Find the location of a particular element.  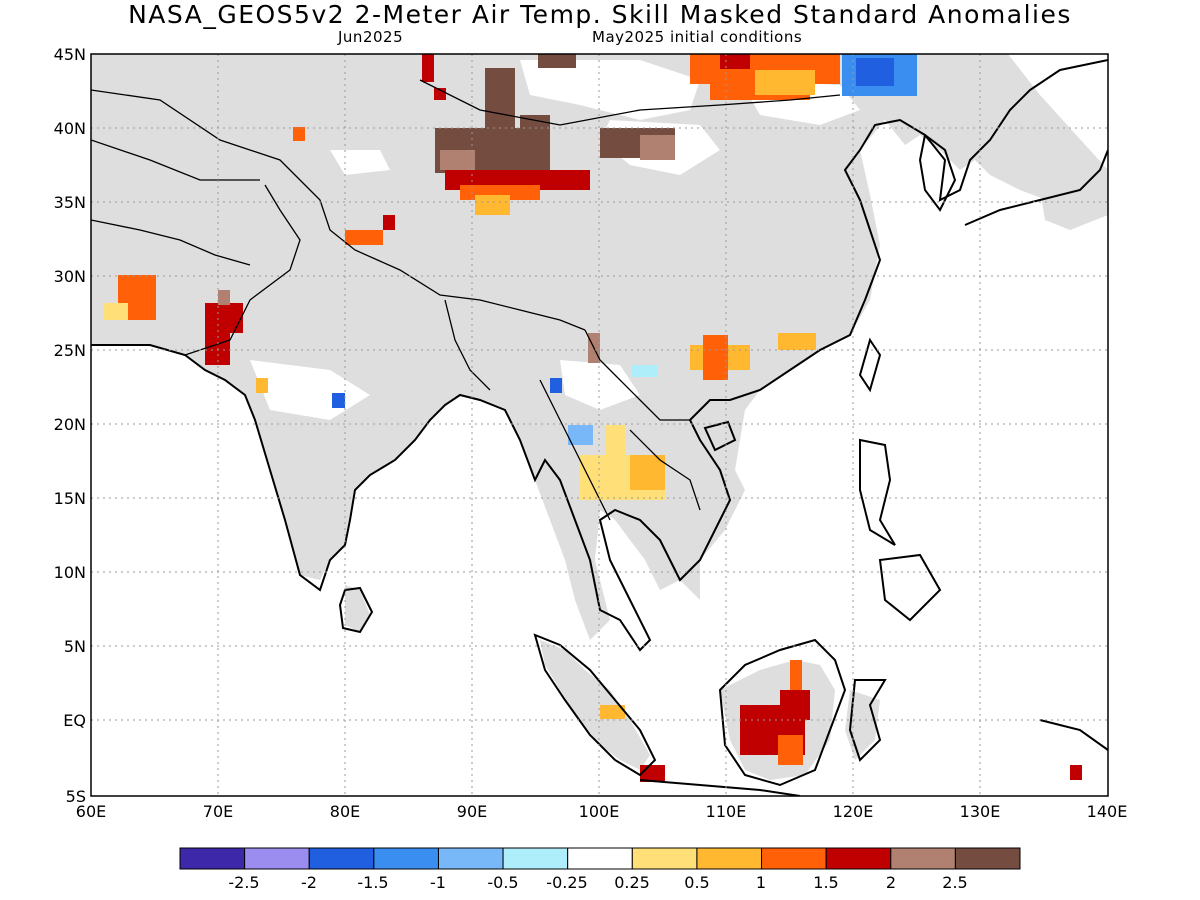

sumatra-mask is located at coordinates (595, 705).